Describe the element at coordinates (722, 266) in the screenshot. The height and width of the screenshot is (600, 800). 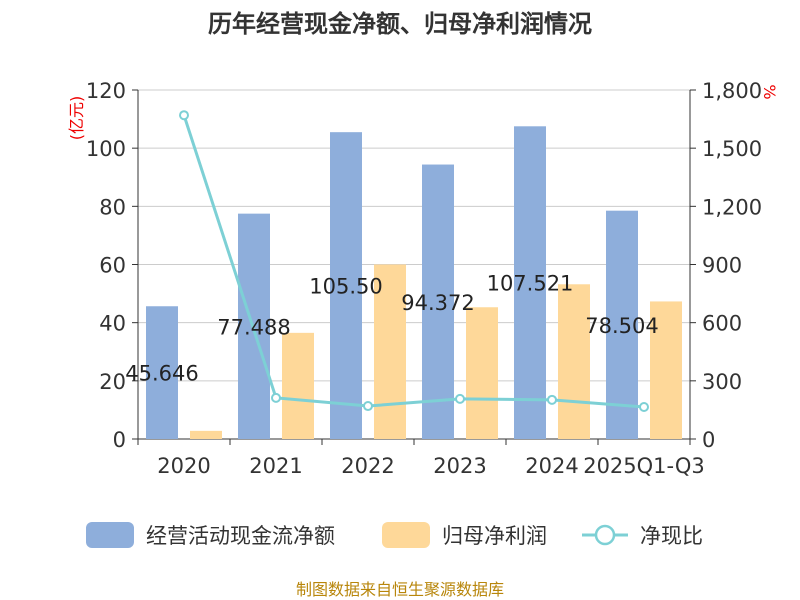
I see `right-tick-label: 900` at that location.